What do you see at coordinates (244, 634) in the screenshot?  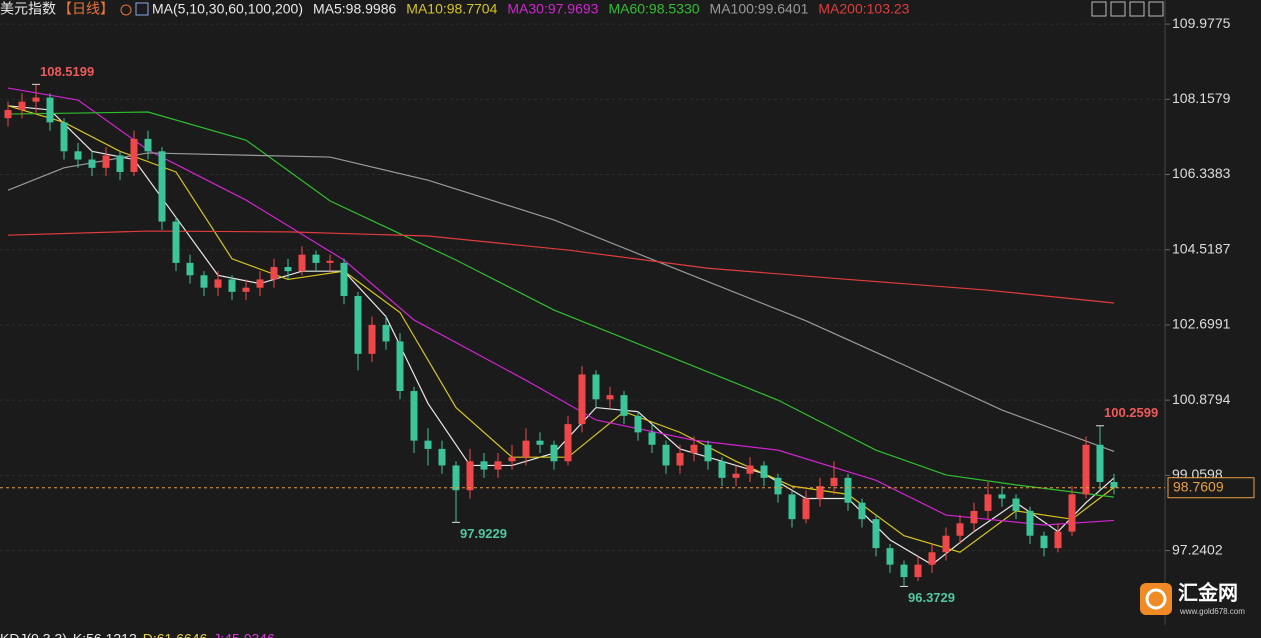 I see `sub-indicator-text: J:45.0346` at bounding box center [244, 634].